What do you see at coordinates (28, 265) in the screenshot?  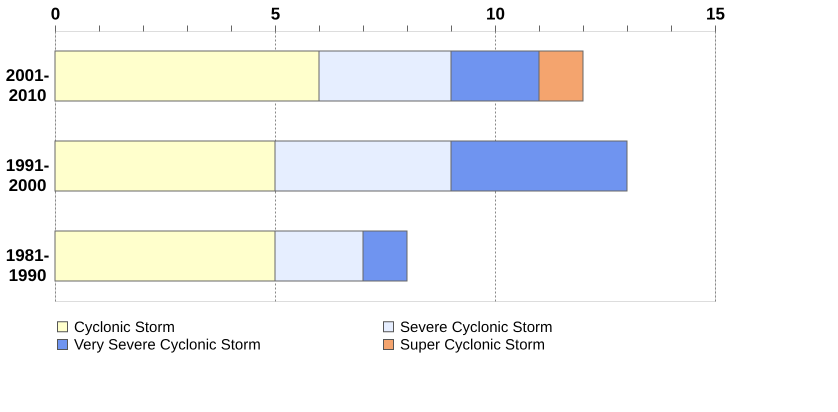 I see `y-tick-label: 1981- 1990` at bounding box center [28, 265].